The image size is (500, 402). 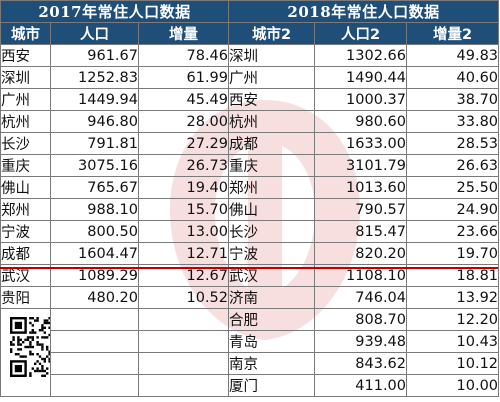 What do you see at coordinates (25, 297) in the screenshot?
I see `cell-2017-city: 贵阳` at bounding box center [25, 297].